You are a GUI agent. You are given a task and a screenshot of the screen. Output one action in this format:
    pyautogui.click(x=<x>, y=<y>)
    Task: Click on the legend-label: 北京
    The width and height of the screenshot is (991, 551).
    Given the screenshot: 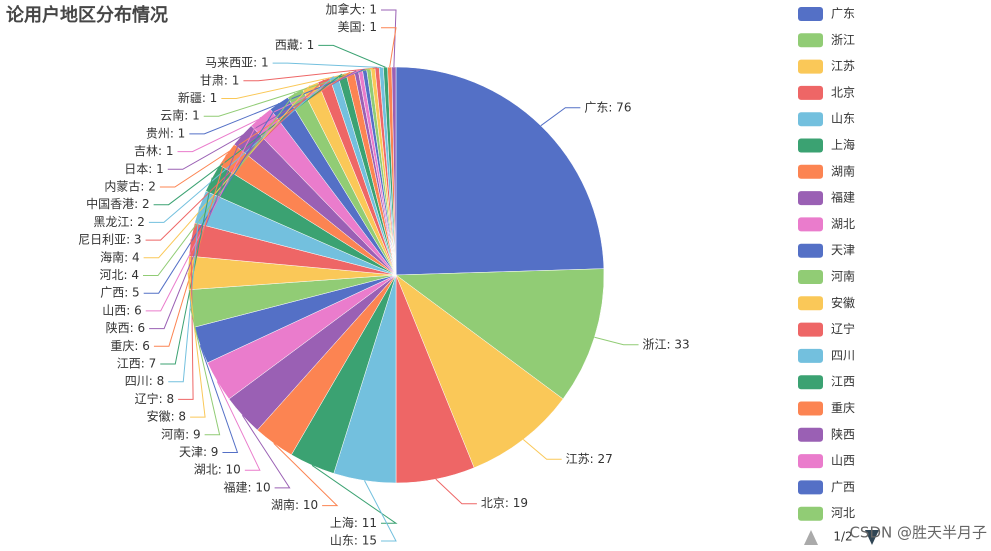 What is the action you would take?
    pyautogui.click(x=843, y=92)
    